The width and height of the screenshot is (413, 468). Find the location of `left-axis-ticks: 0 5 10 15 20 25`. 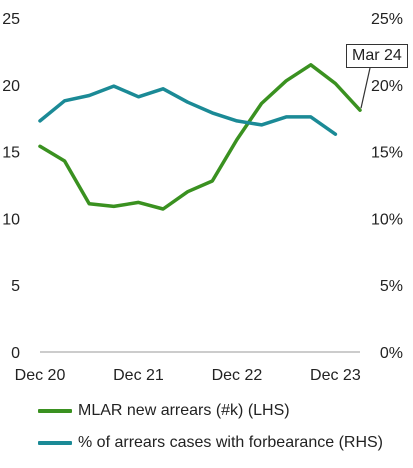

left-axis-ticks: 0 5 10 15 20 25 is located at coordinates (11, 186).